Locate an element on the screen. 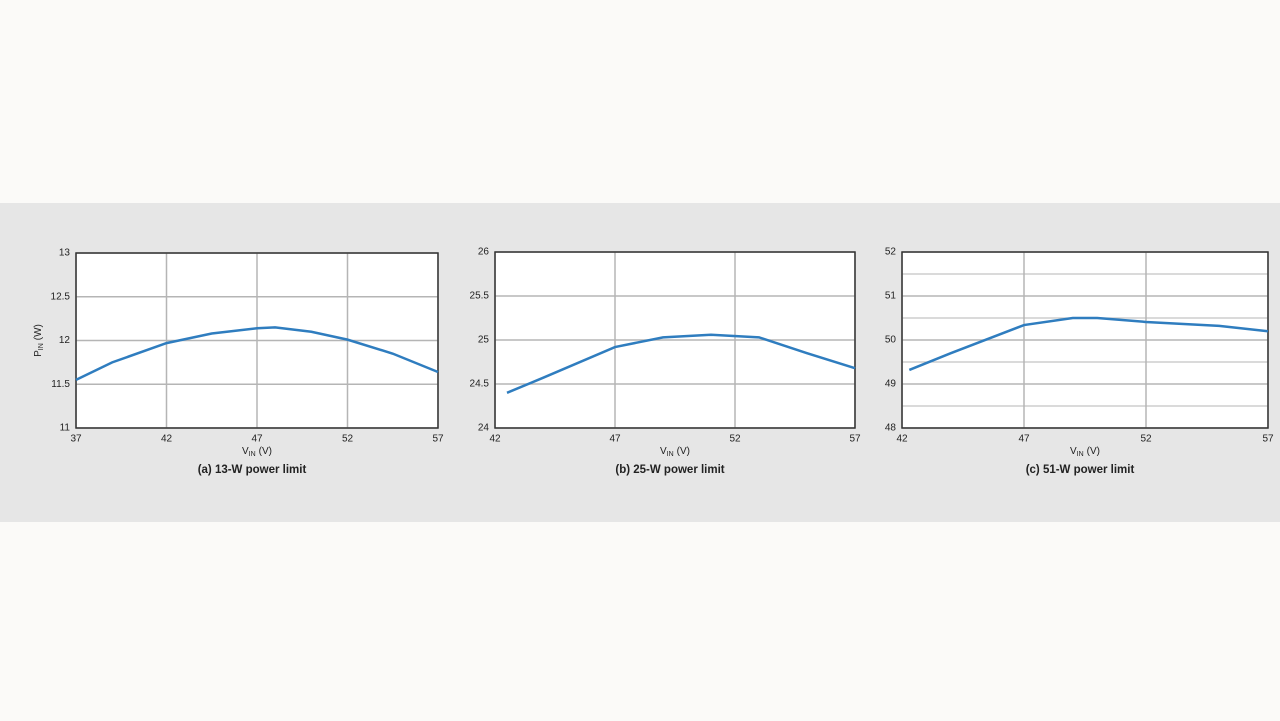 The width and height of the screenshot is (1280, 721). y-tick-label: 52 is located at coordinates (891, 252).